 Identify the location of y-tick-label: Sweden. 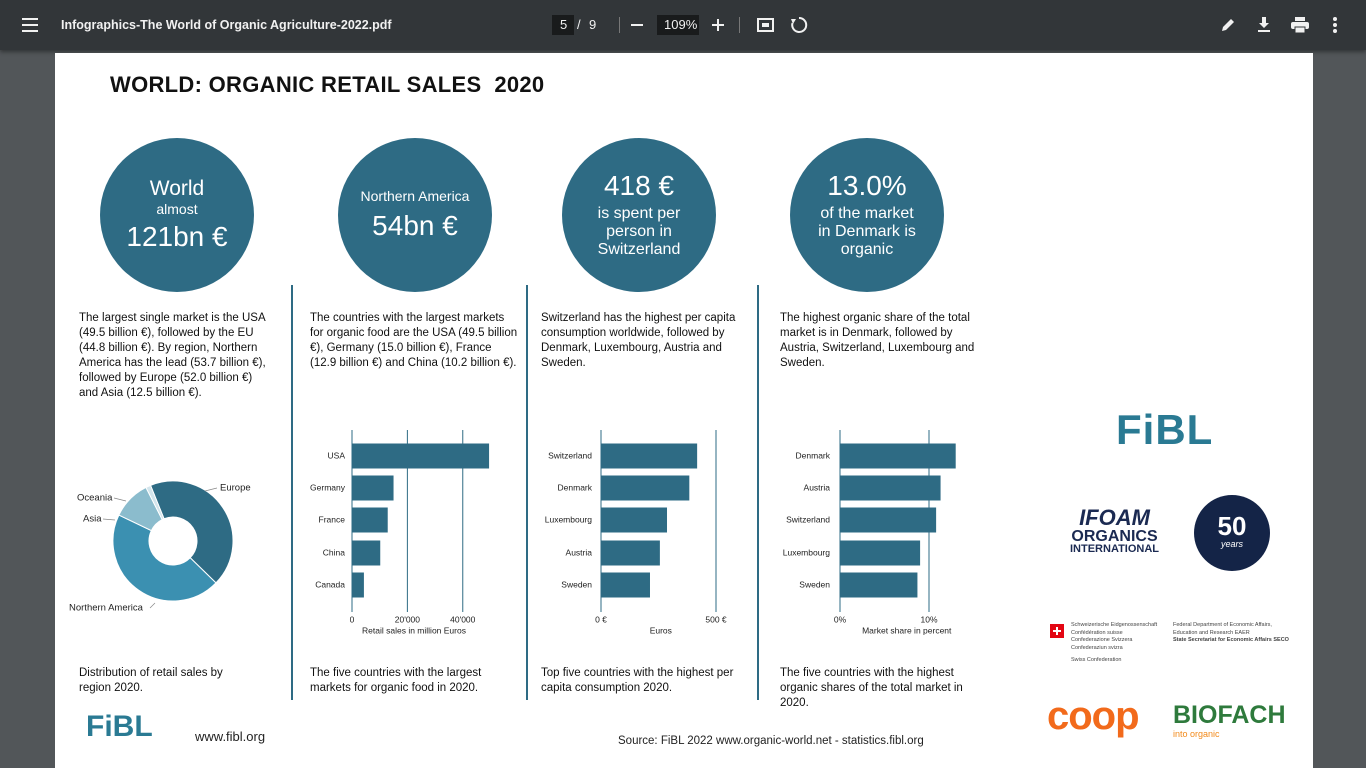
(814, 584).